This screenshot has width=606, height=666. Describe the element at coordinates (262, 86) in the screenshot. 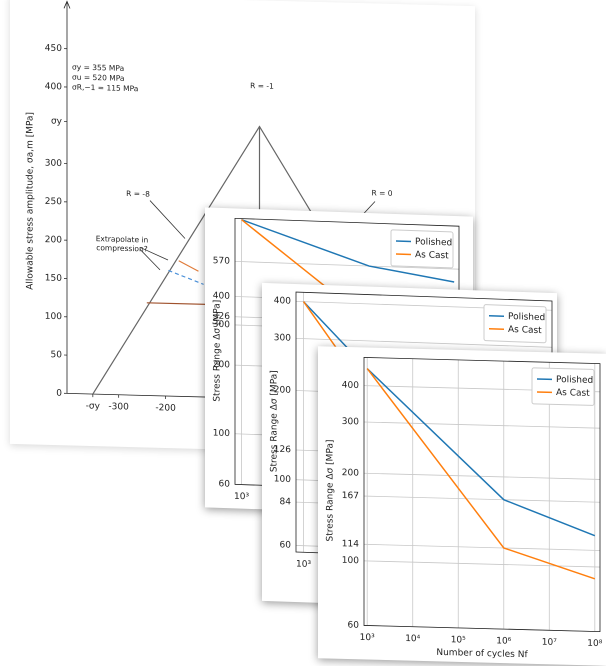

I see `annotation: R = -1` at that location.